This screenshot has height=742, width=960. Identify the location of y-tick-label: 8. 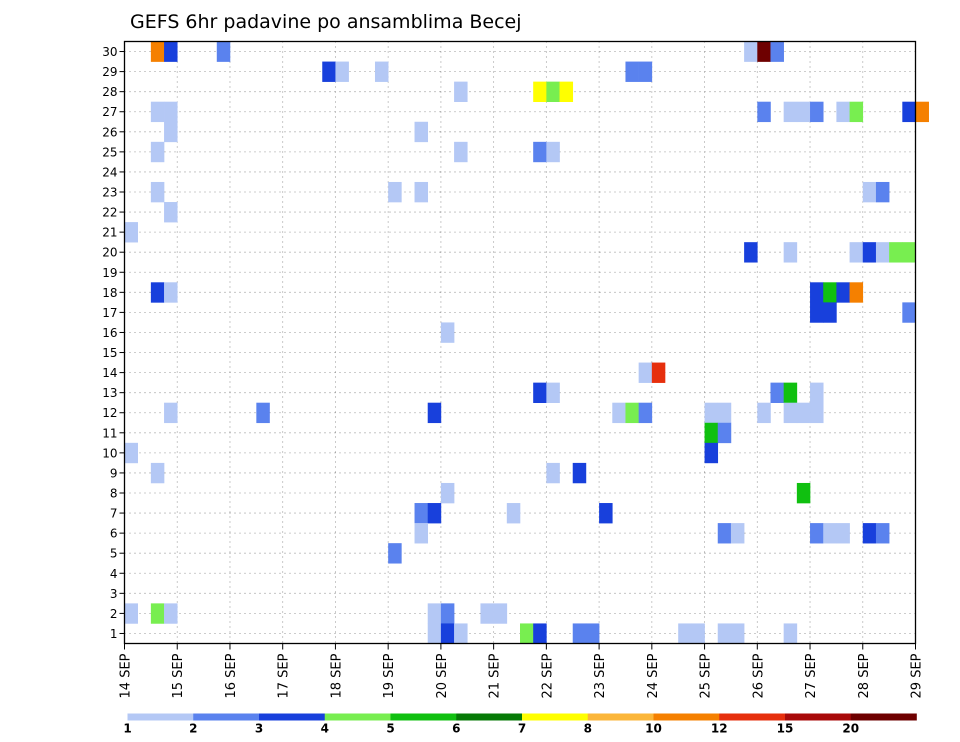
(114, 494).